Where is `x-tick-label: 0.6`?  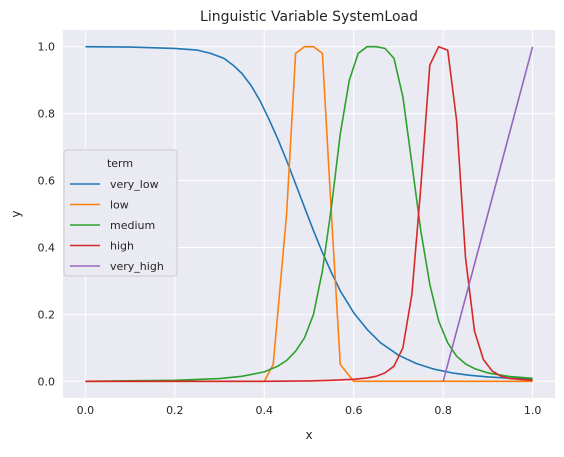
x-tick-label: 0.6 is located at coordinates (354, 410).